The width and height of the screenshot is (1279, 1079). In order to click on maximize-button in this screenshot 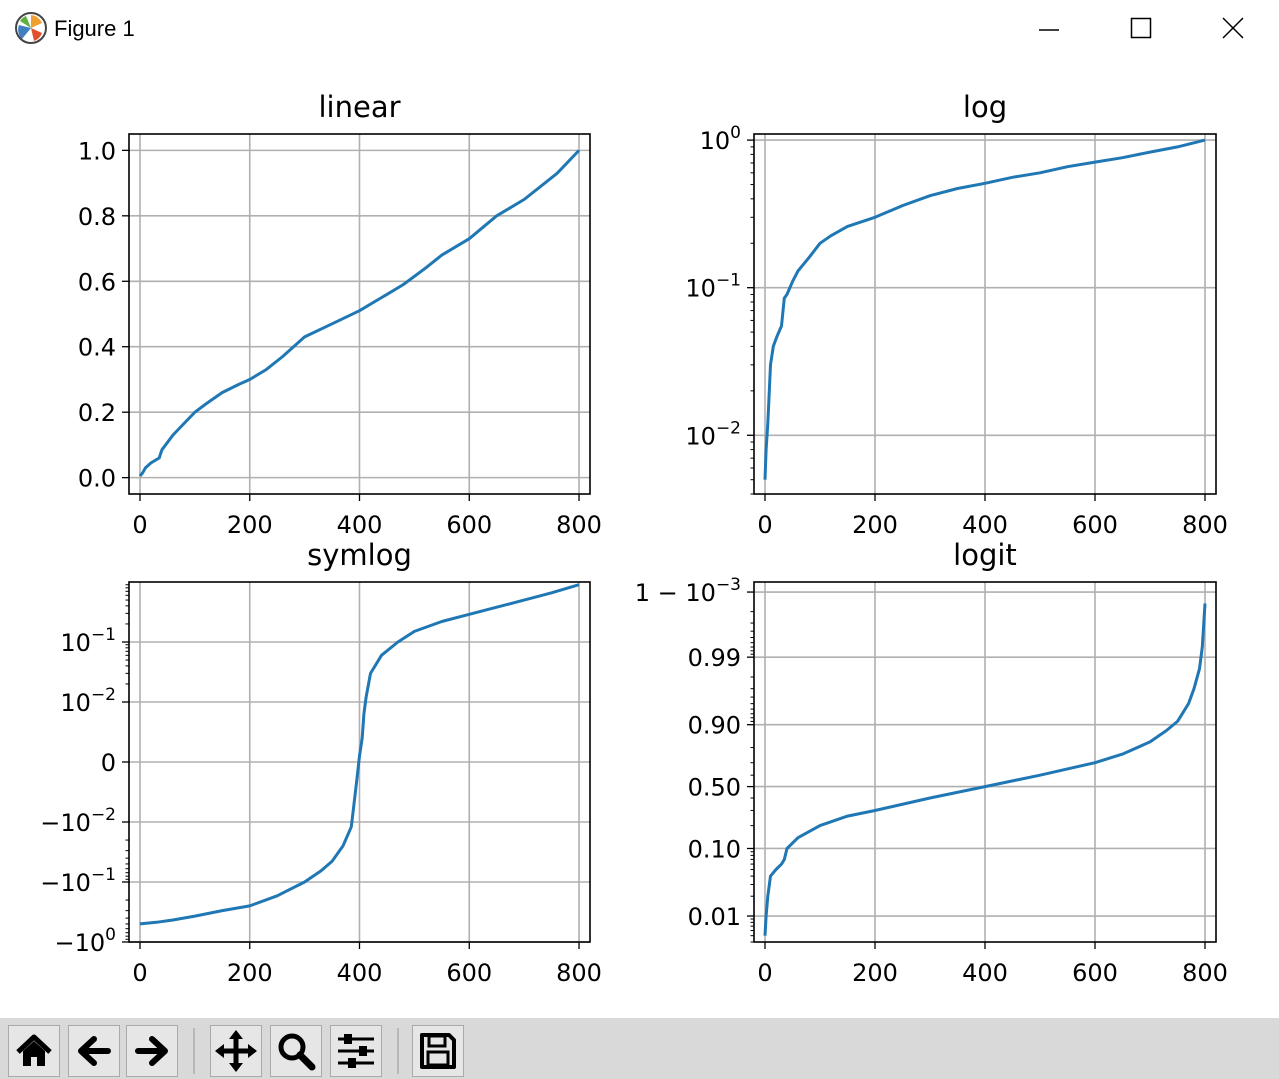, I will do `click(1141, 28)`.